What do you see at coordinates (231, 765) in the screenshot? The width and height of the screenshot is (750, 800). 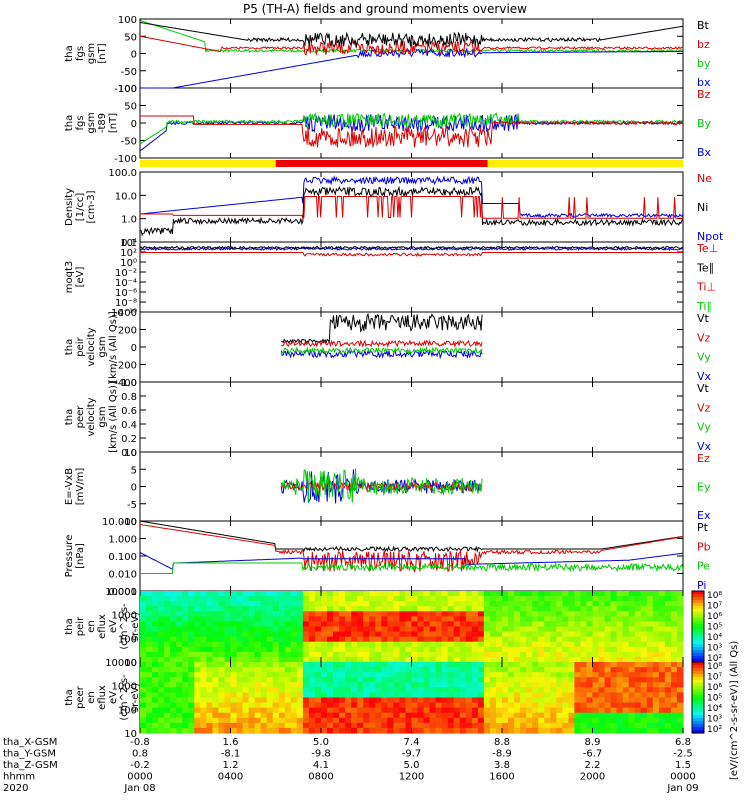 I see `ephemeris-value: 1.2` at bounding box center [231, 765].